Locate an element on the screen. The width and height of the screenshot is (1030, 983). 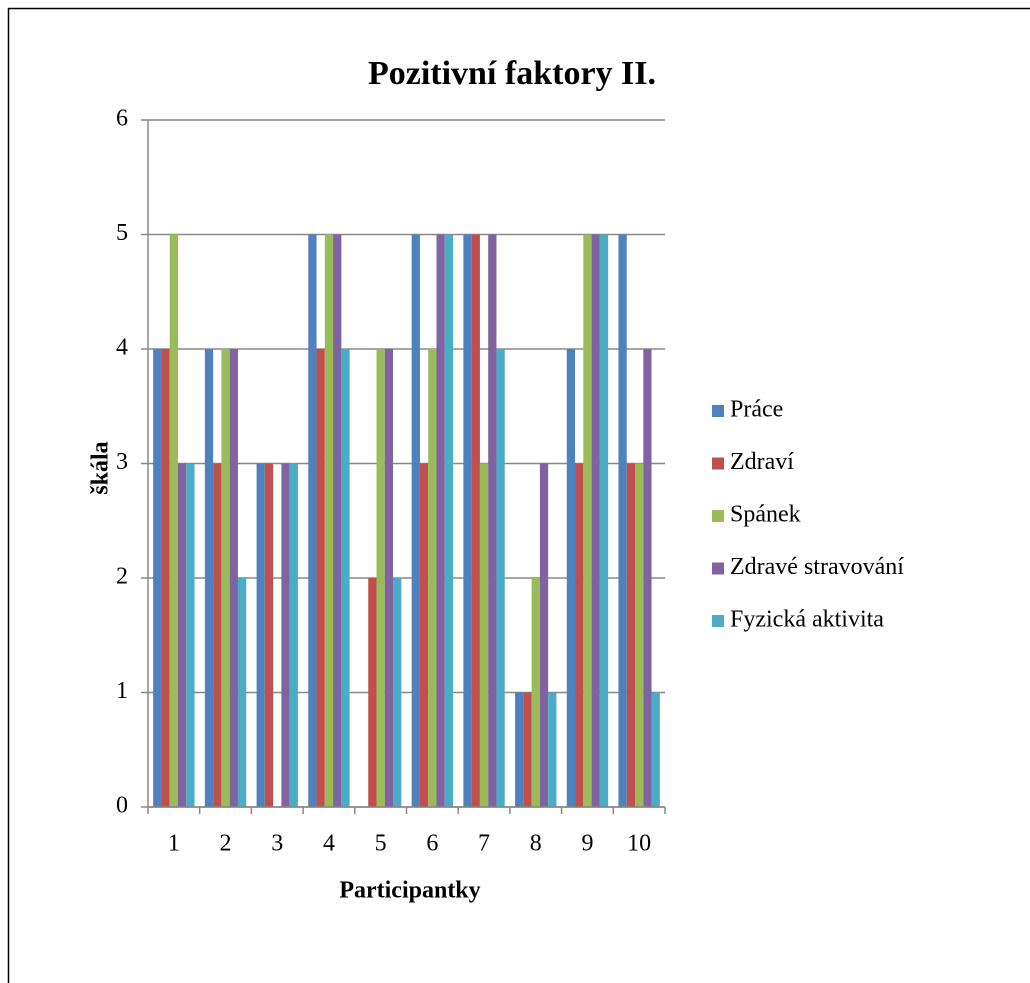
x-tick-label: 2 is located at coordinates (226, 844).